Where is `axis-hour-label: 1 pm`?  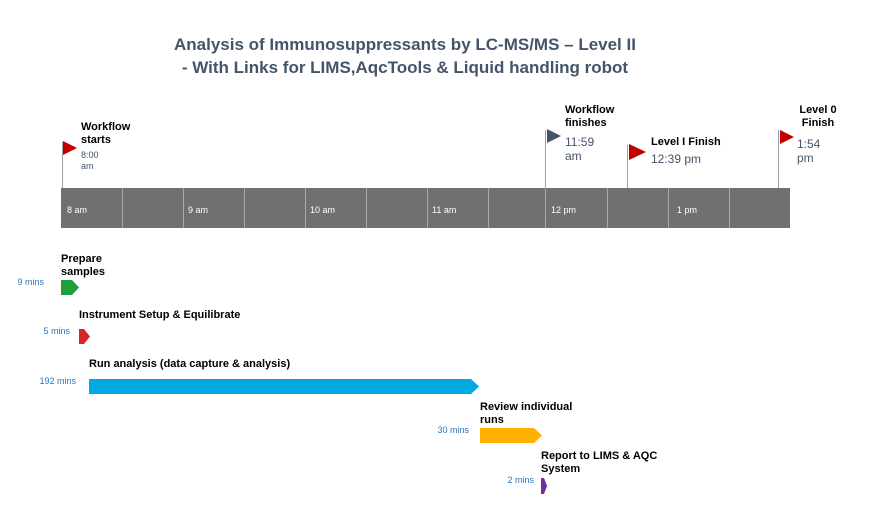
axis-hour-label: 1 pm is located at coordinates (687, 210).